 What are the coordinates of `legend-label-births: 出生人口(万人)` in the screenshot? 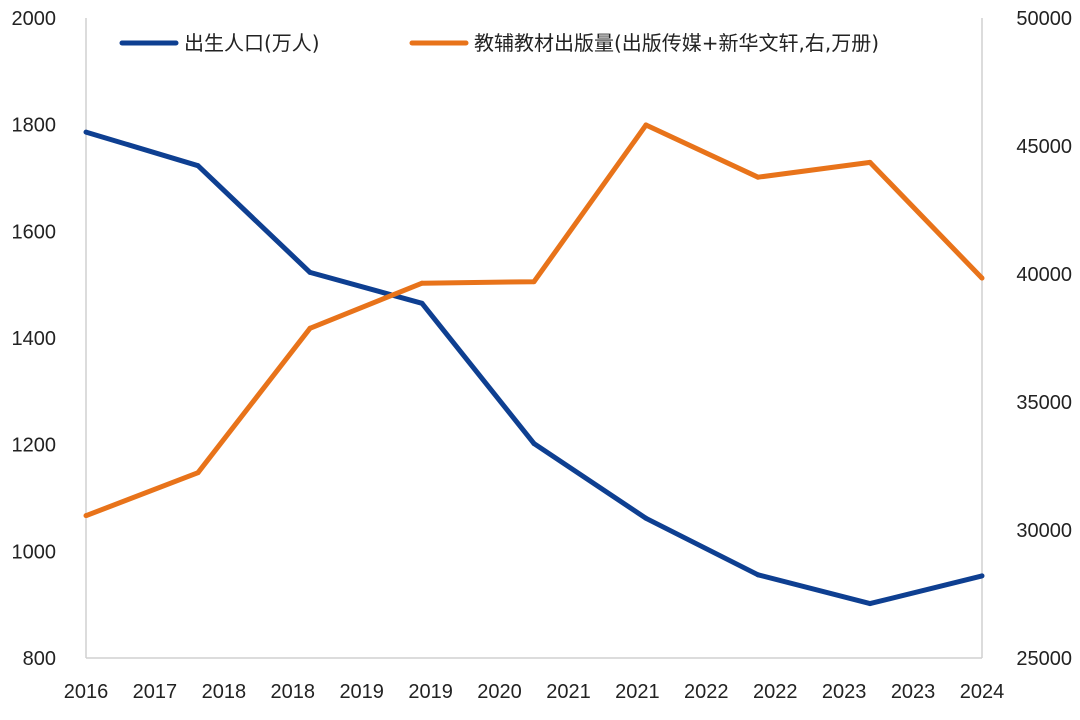 It's located at (252, 43).